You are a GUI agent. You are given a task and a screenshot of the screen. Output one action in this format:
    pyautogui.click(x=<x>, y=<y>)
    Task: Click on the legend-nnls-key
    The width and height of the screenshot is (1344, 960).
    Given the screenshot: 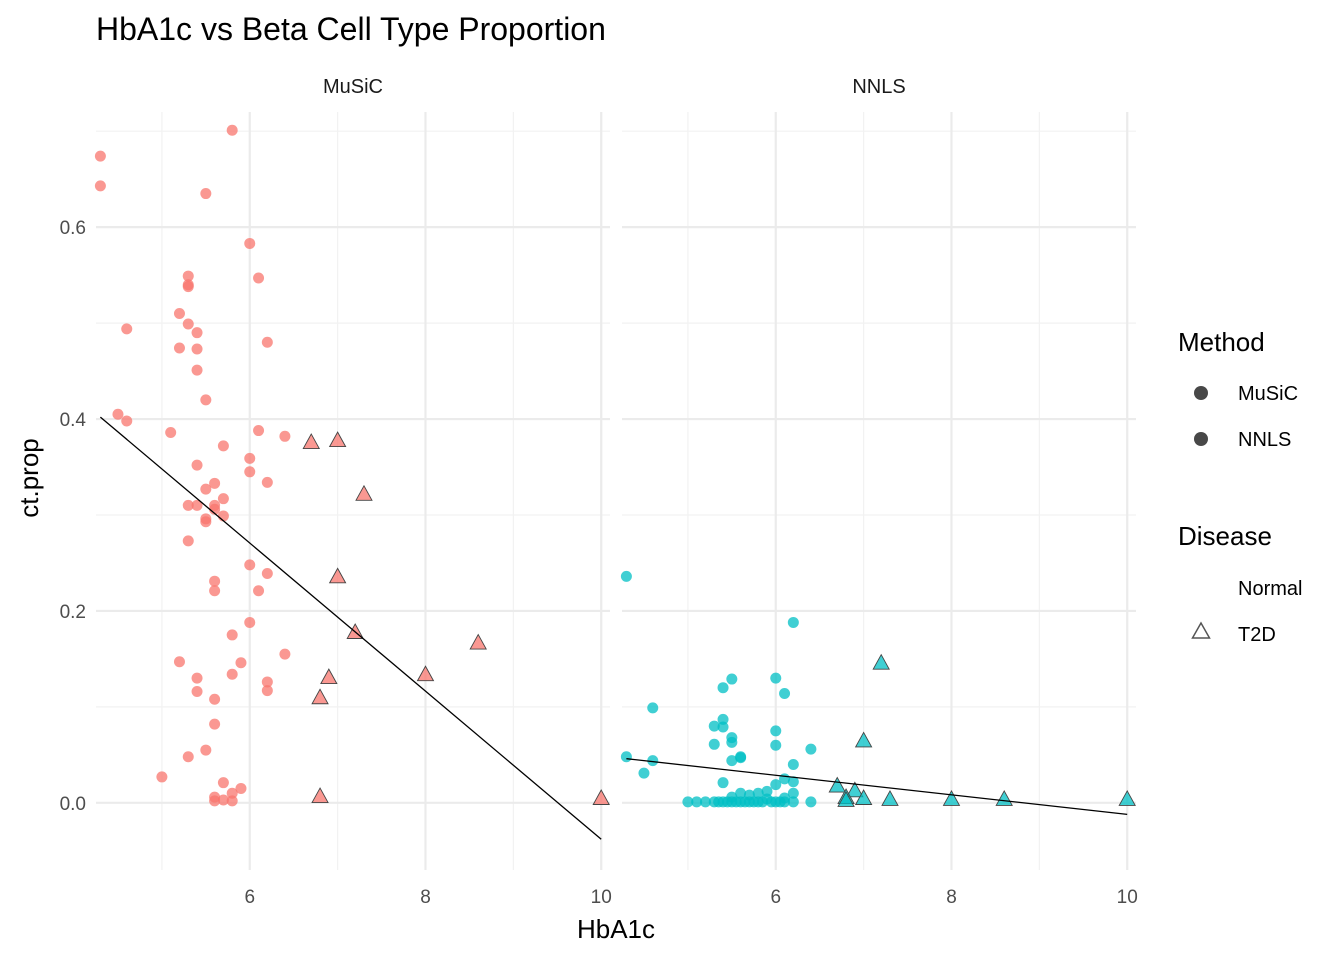 What is the action you would take?
    pyautogui.click(x=1201, y=439)
    